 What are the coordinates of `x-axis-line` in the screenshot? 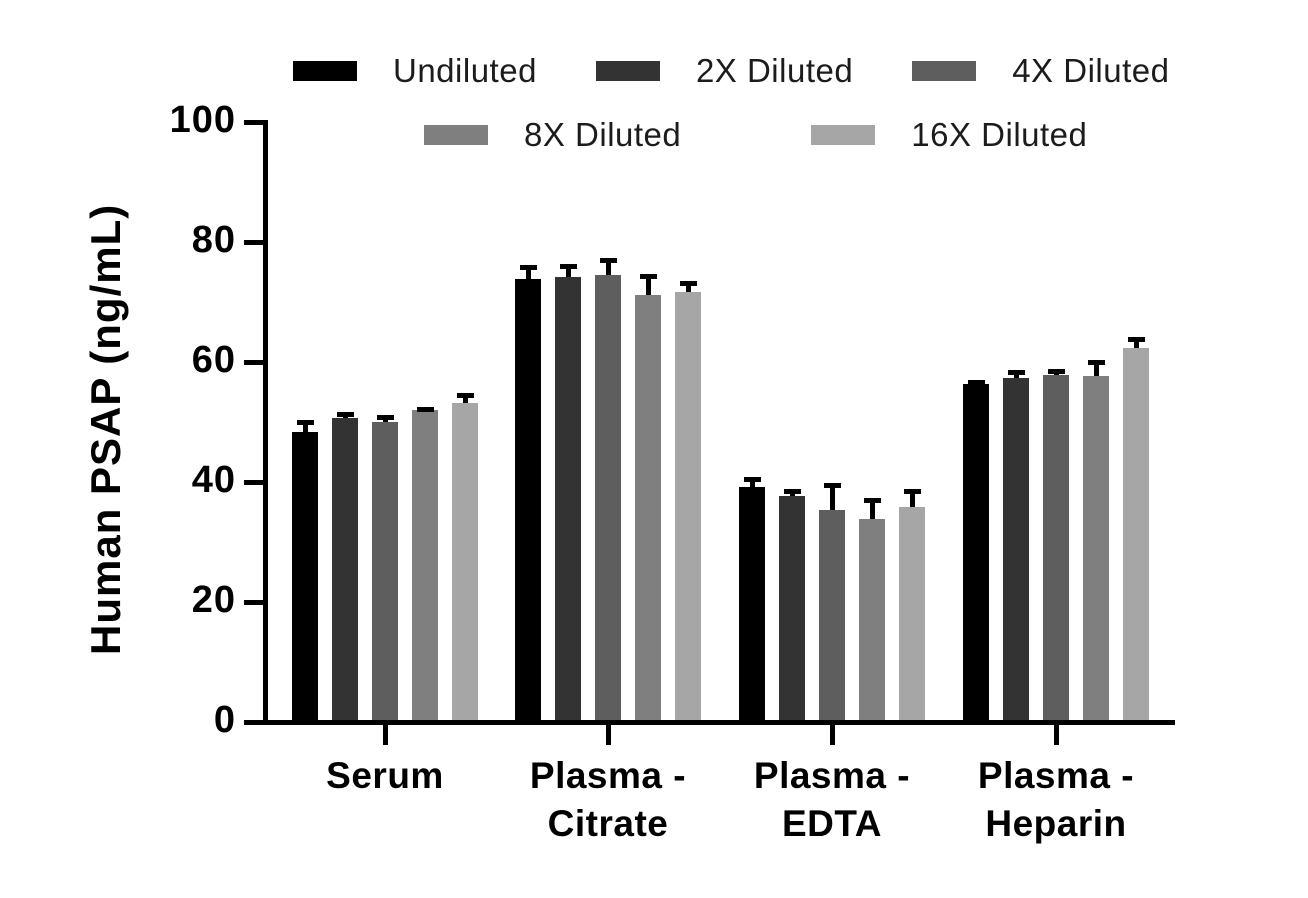 It's located at (719, 722).